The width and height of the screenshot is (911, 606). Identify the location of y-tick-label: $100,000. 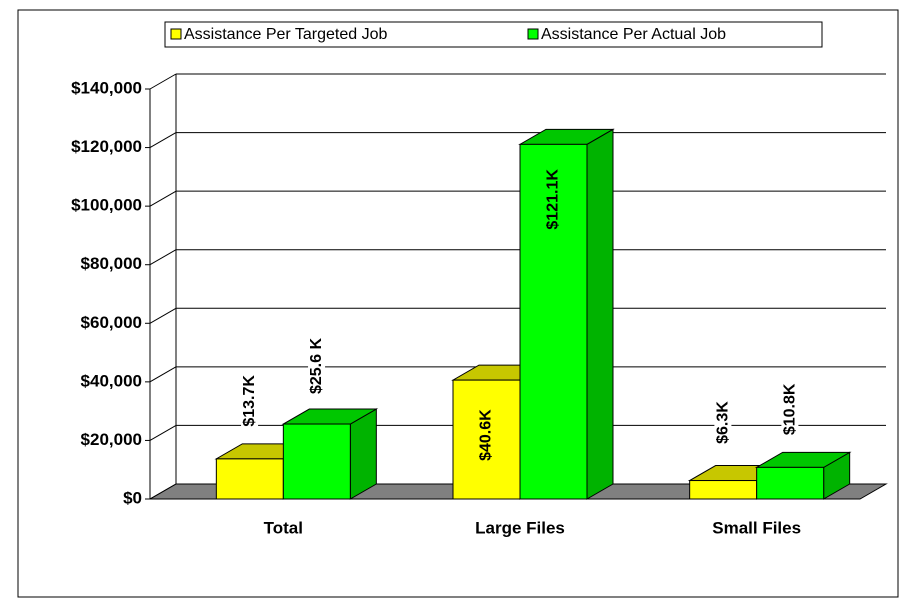
(106, 205).